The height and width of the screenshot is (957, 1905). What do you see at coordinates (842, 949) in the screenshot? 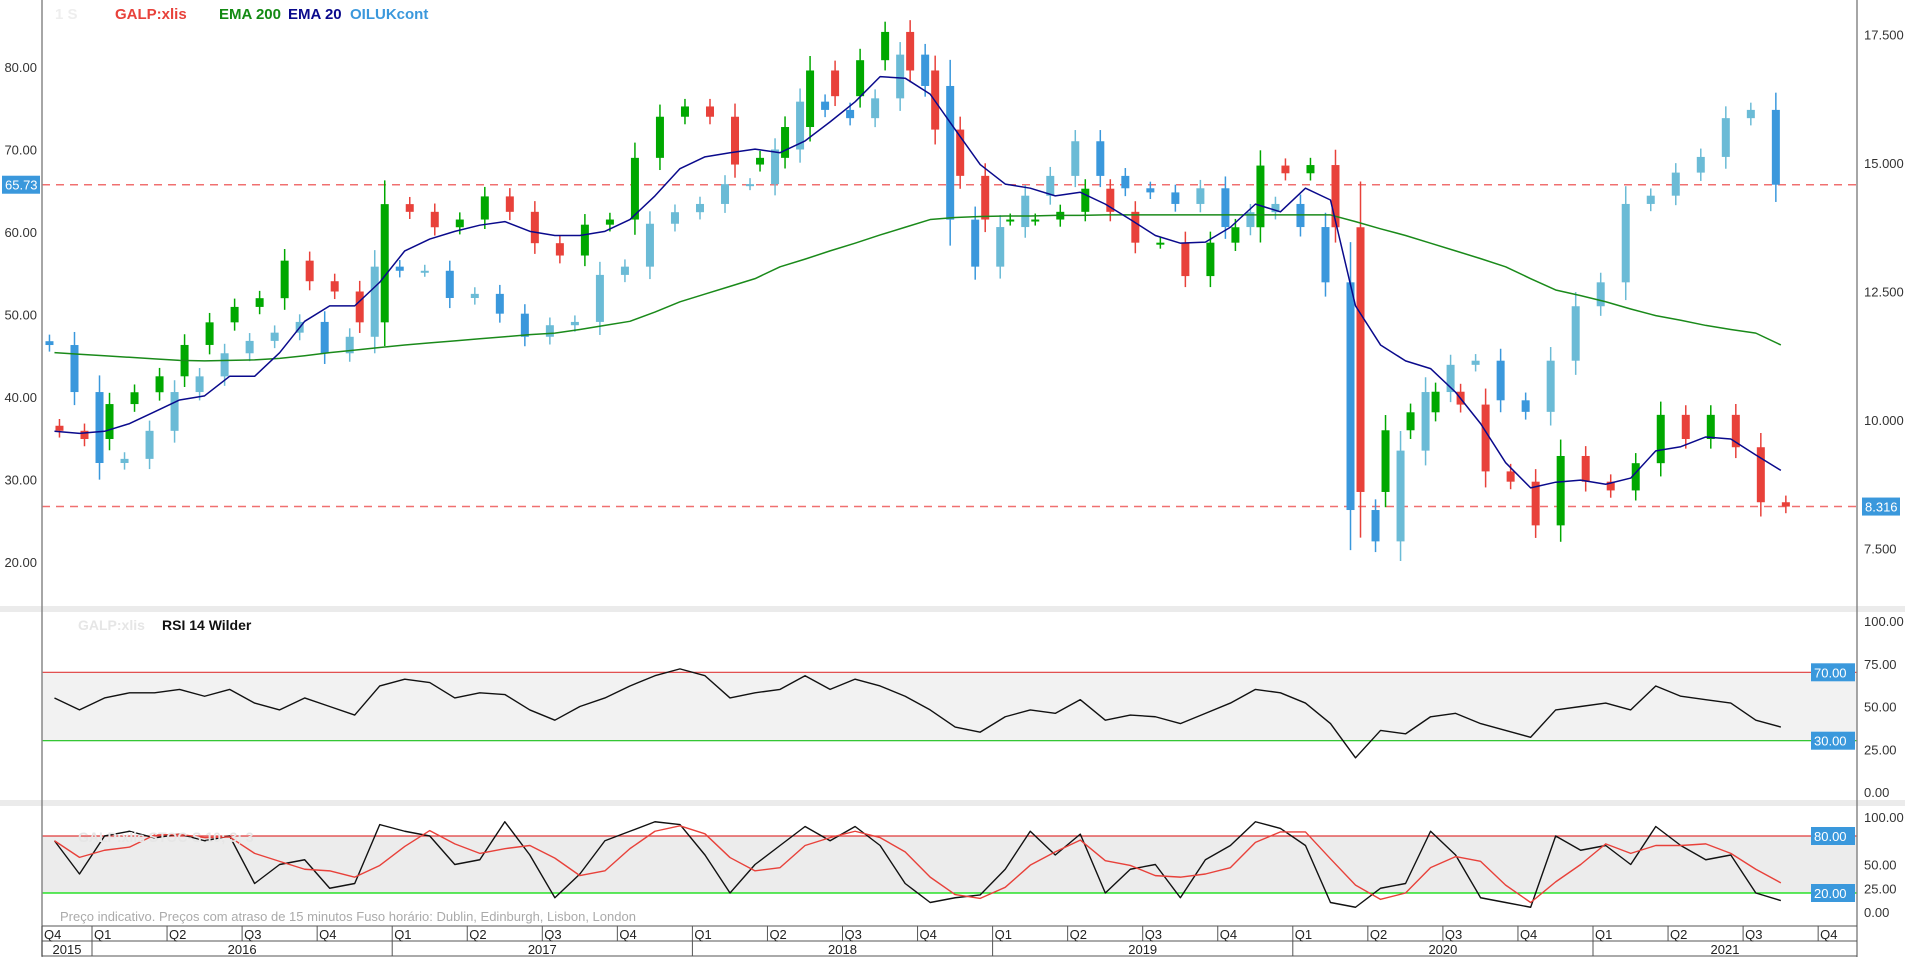
I see `year-label: 2018` at bounding box center [842, 949].